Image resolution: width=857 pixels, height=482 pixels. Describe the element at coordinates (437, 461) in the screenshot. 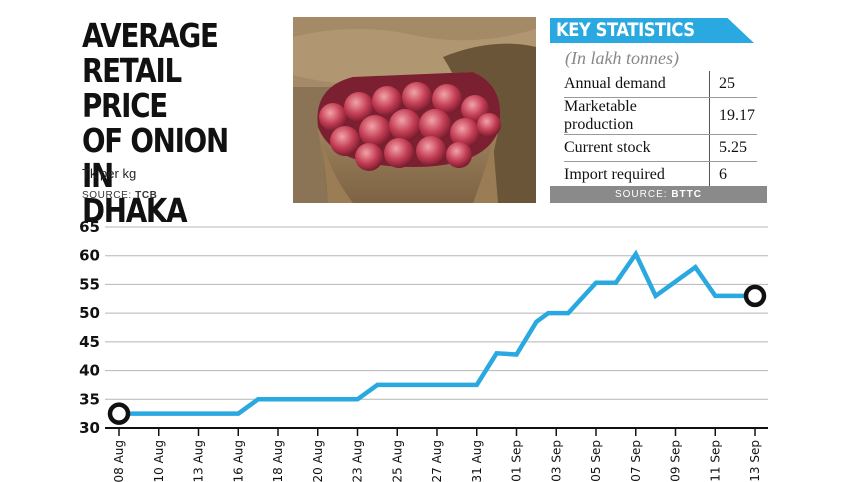

I see `x-tick-label: 27 Aug` at that location.